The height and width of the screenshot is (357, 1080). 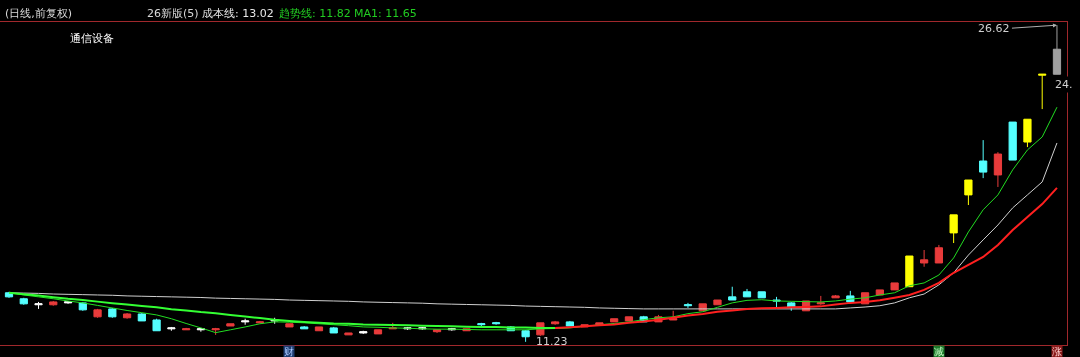 I want to click on text: 26新版(5), so click(x=173, y=13).